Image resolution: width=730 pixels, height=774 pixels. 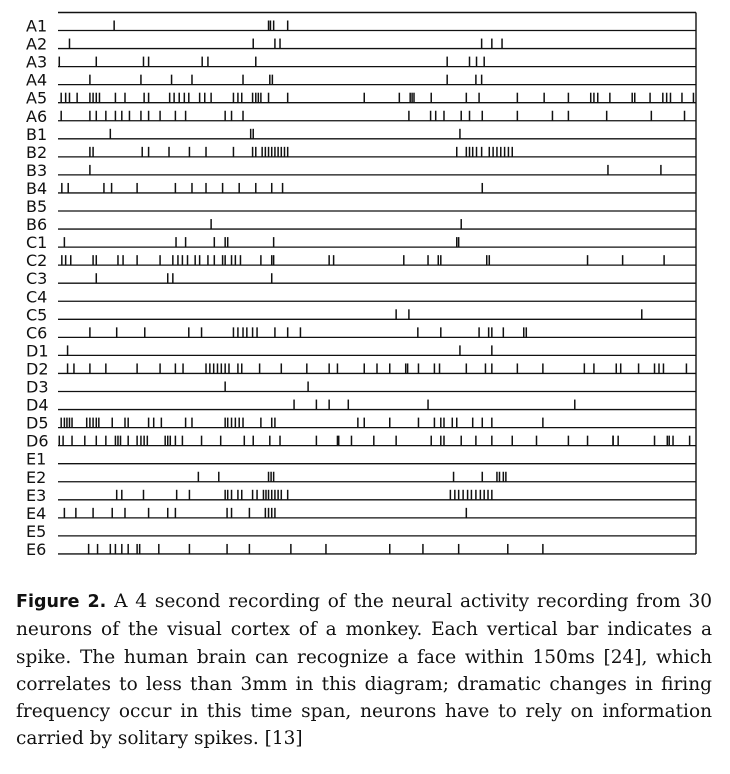 What do you see at coordinates (36, 260) in the screenshot?
I see `neuron-label: C2` at bounding box center [36, 260].